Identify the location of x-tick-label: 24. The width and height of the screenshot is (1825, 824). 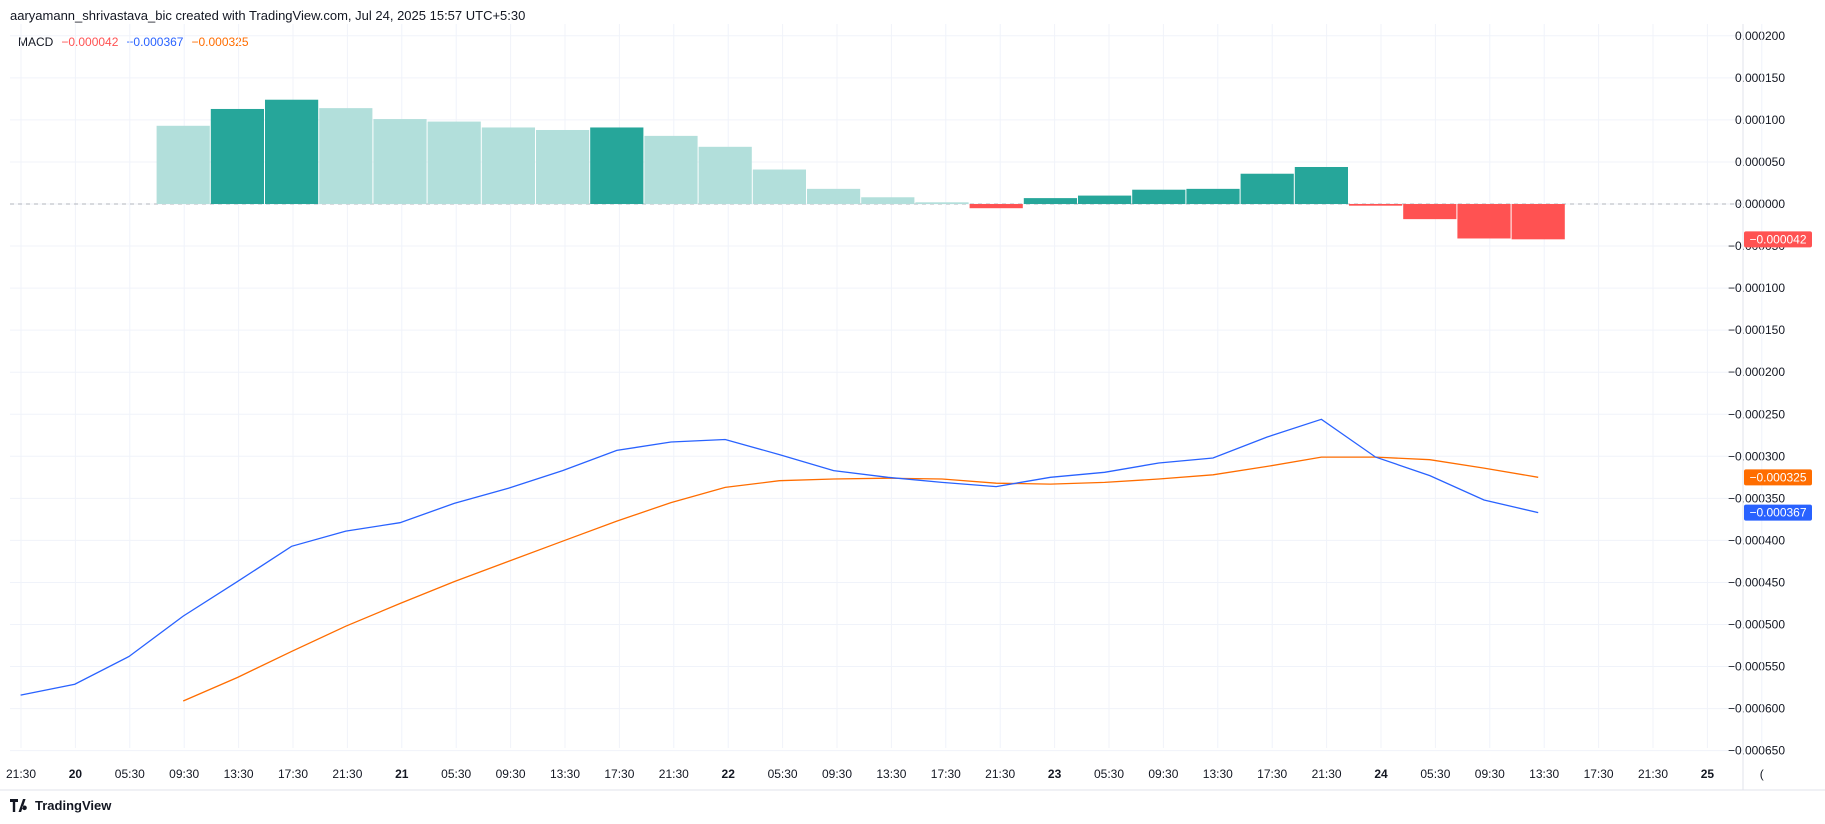
(1381, 774).